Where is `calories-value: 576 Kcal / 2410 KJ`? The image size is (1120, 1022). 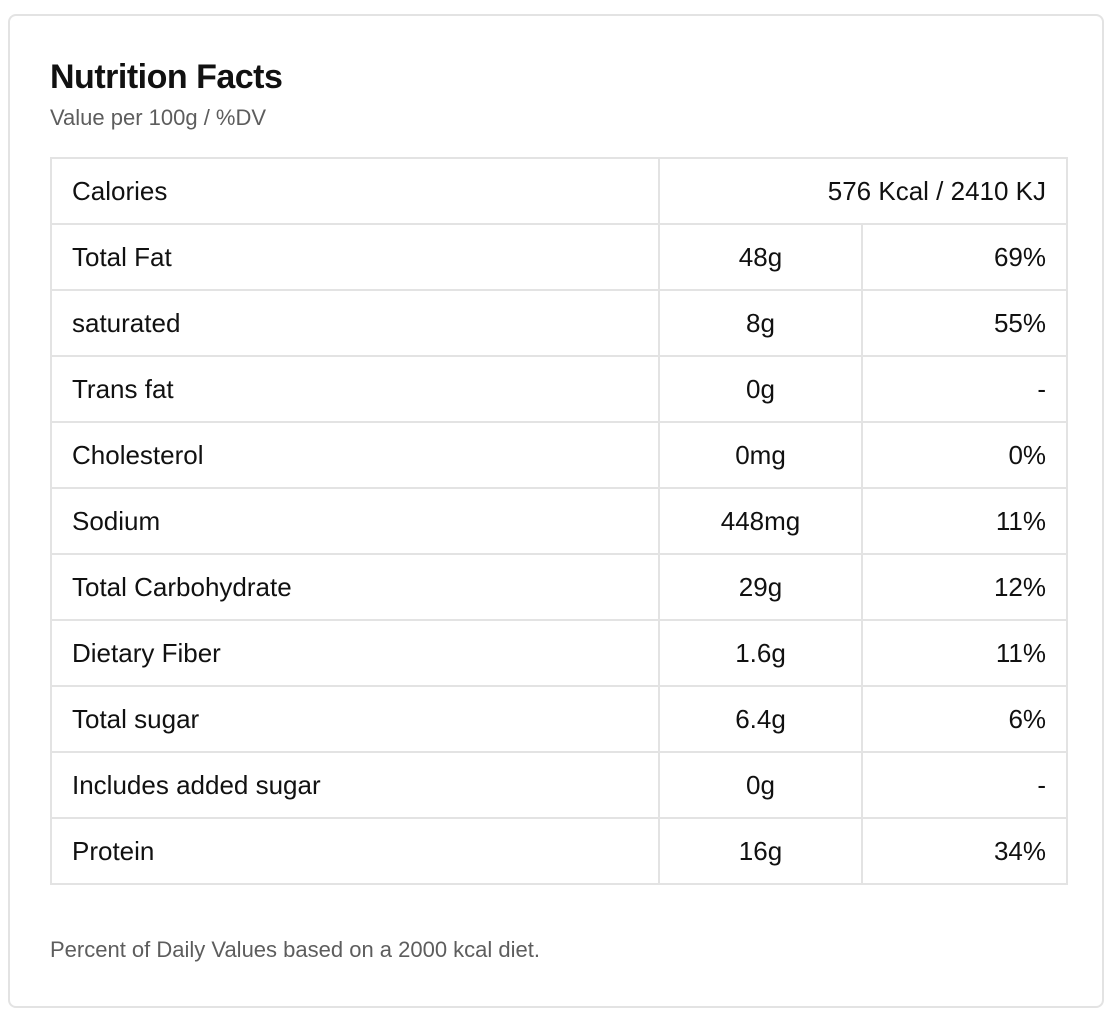
calories-value: 576 Kcal / 2410 KJ is located at coordinates (863, 191).